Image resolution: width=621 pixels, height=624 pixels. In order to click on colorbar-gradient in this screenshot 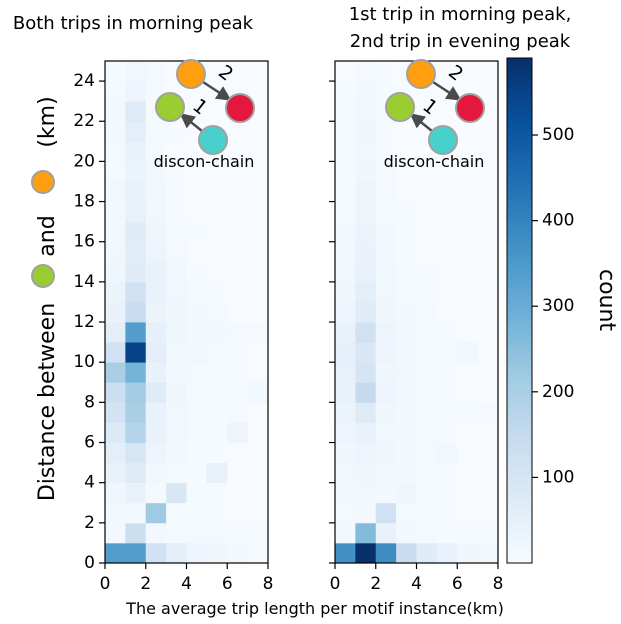, I will do `click(519, 310)`.